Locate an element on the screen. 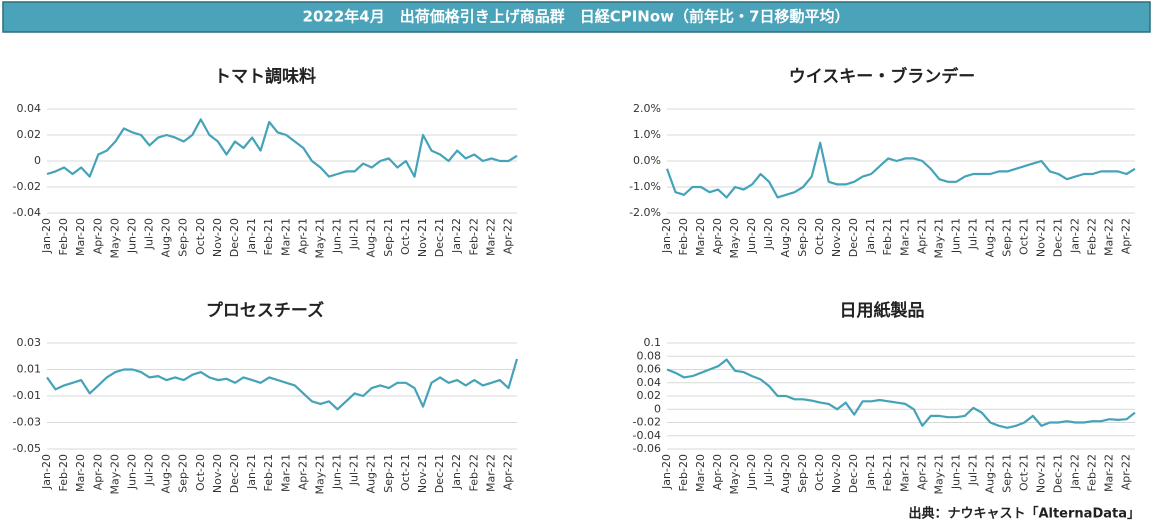  y-tick-label: 0.08 is located at coordinates (649, 355).